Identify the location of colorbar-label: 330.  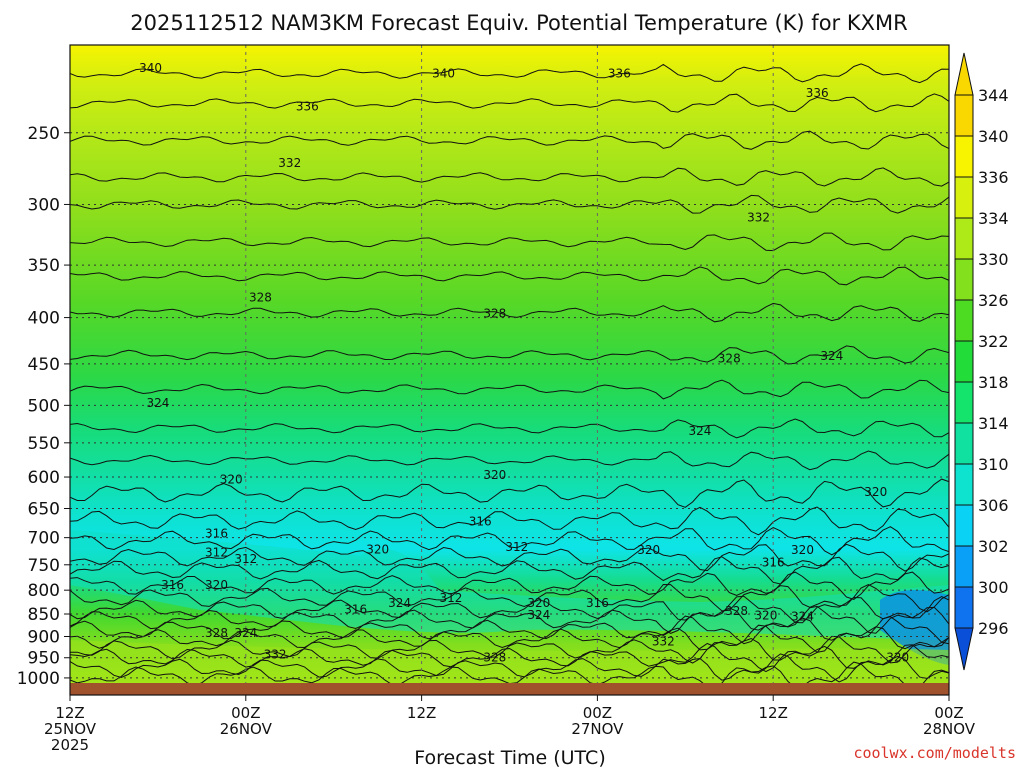
(993, 259).